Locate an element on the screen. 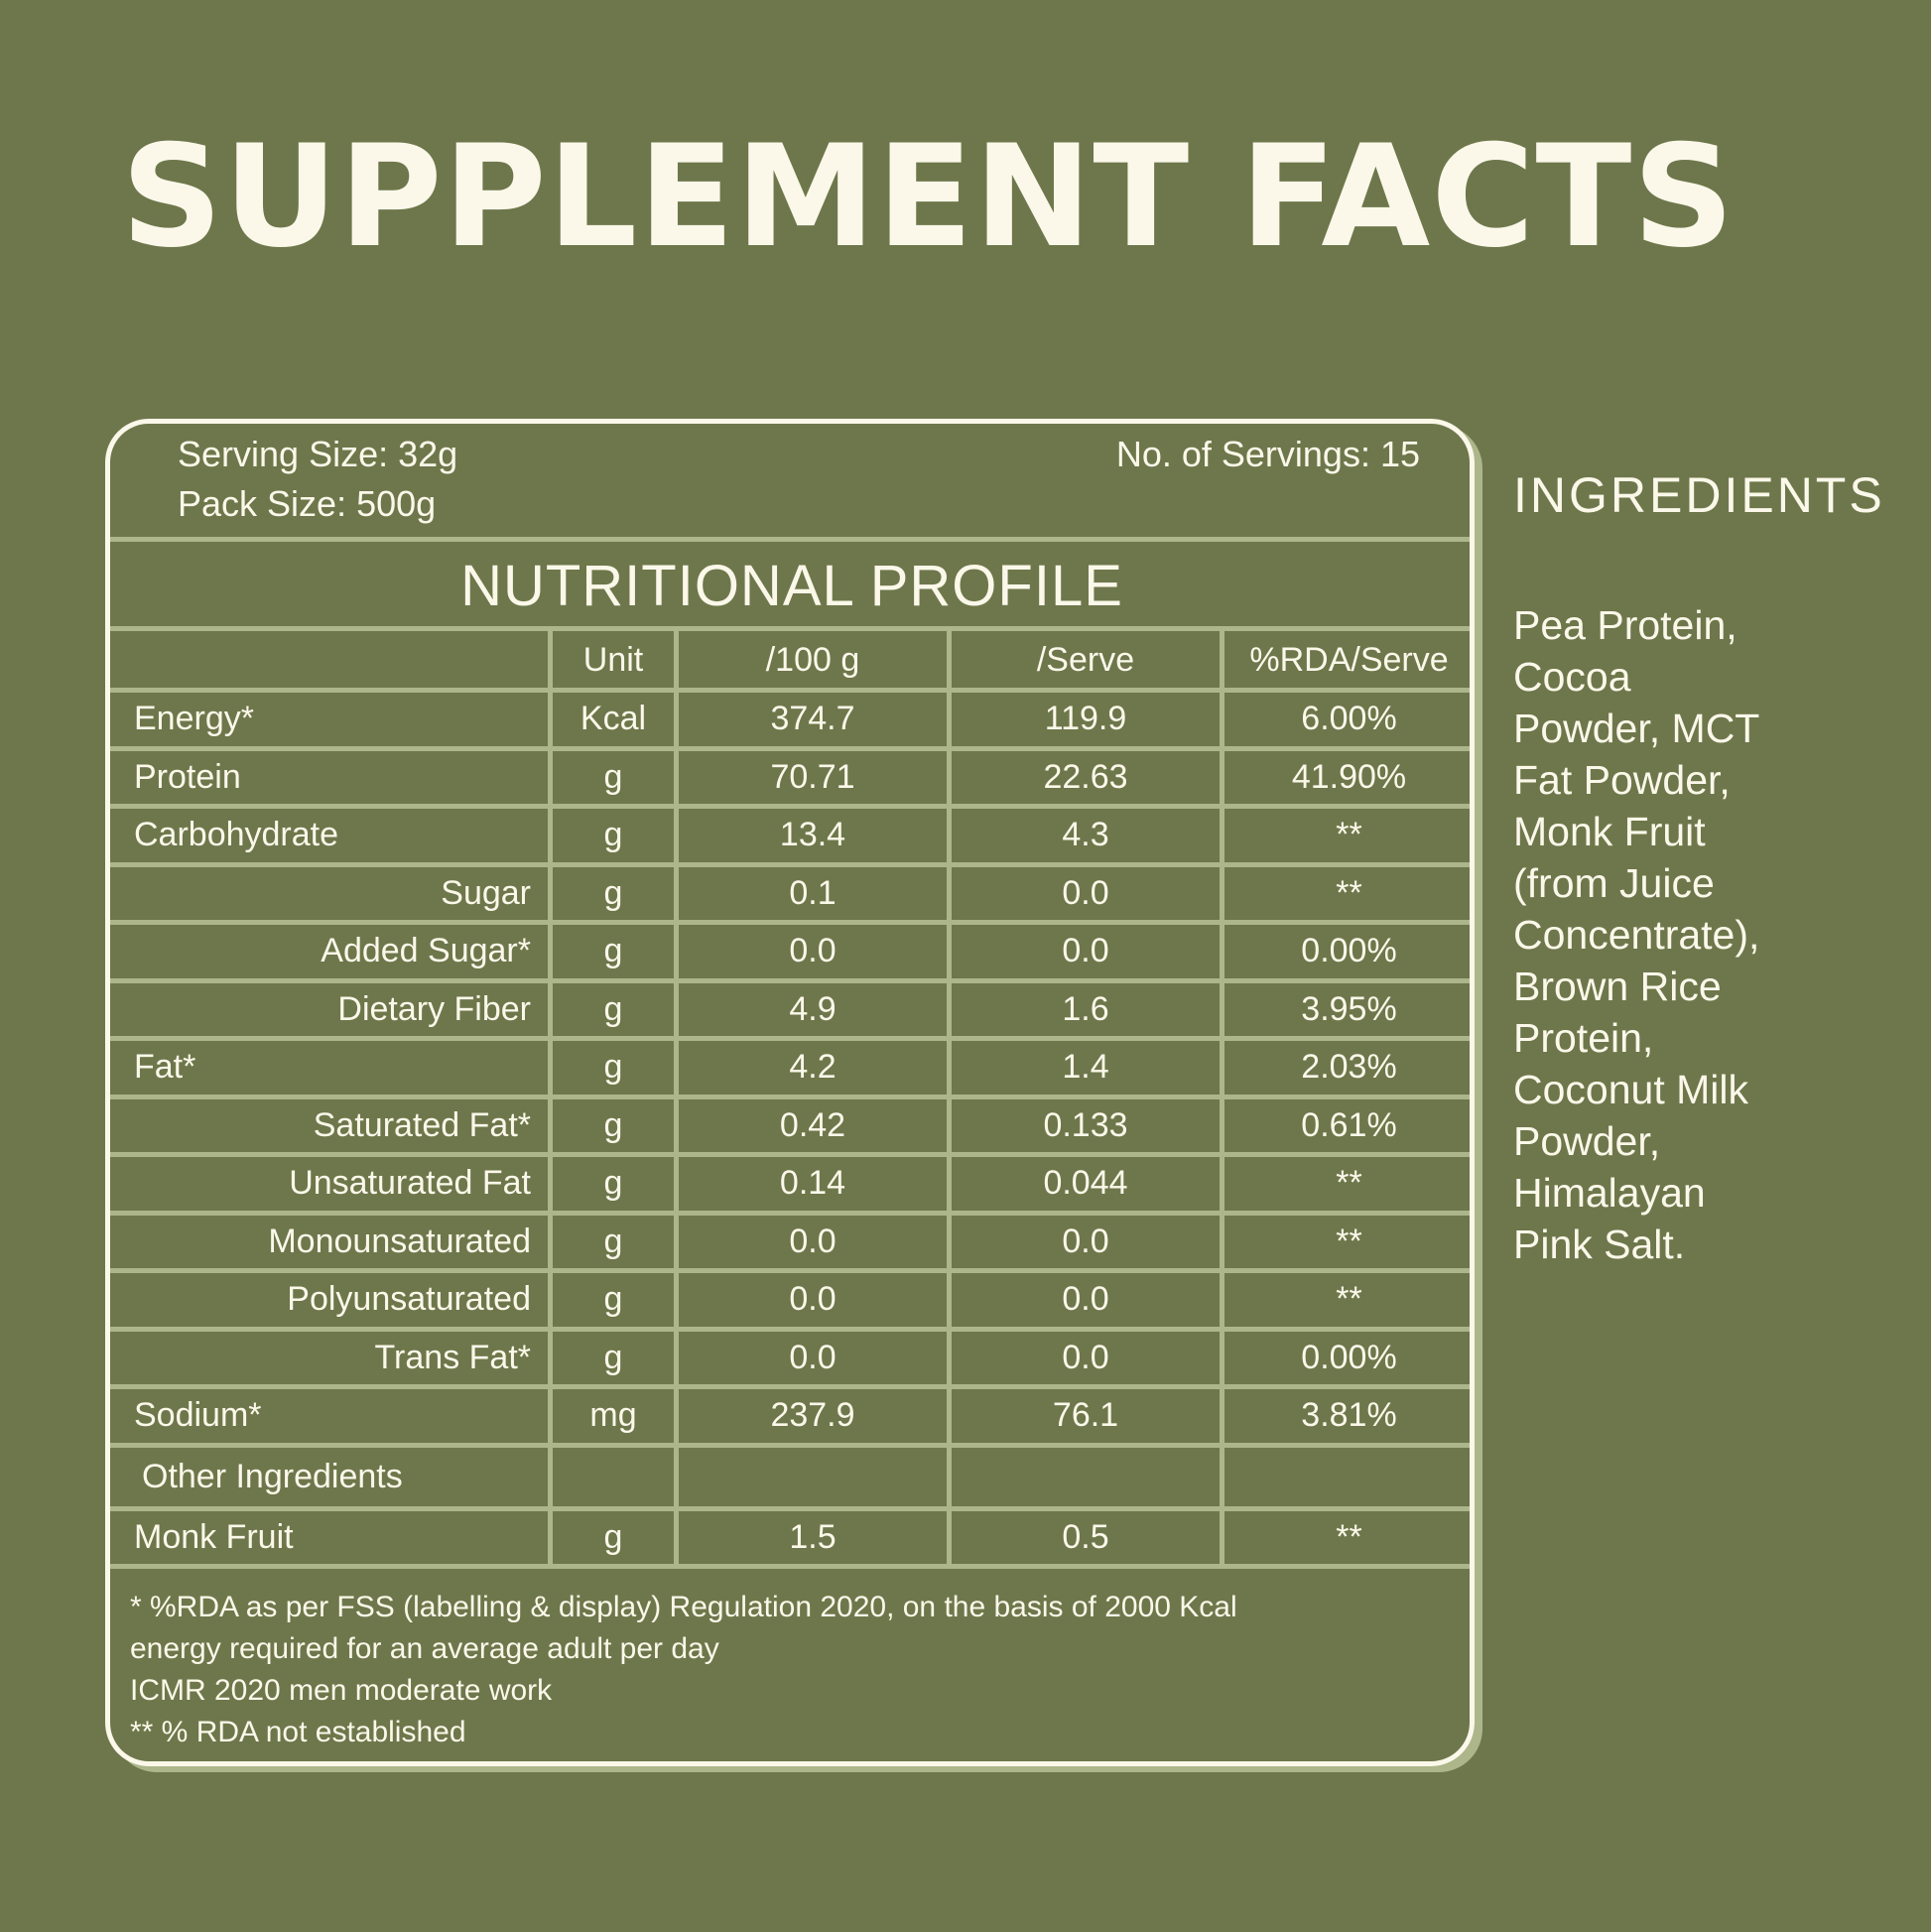 Image resolution: width=1931 pixels, height=1932 pixels. nutrient-name: Energy* is located at coordinates (194, 719).